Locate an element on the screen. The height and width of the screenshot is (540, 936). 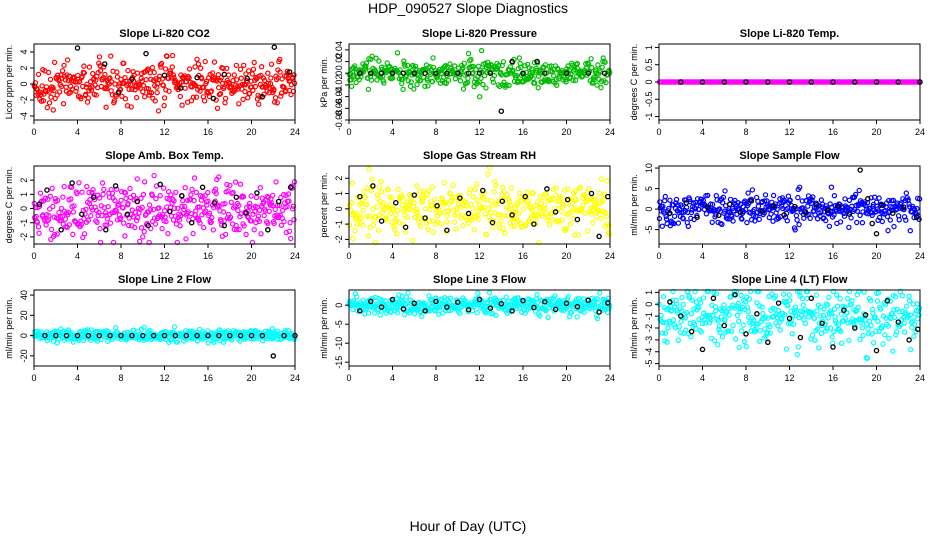
panel-title: Slope Line 4 (LT) Flow is located at coordinates (790, 280).